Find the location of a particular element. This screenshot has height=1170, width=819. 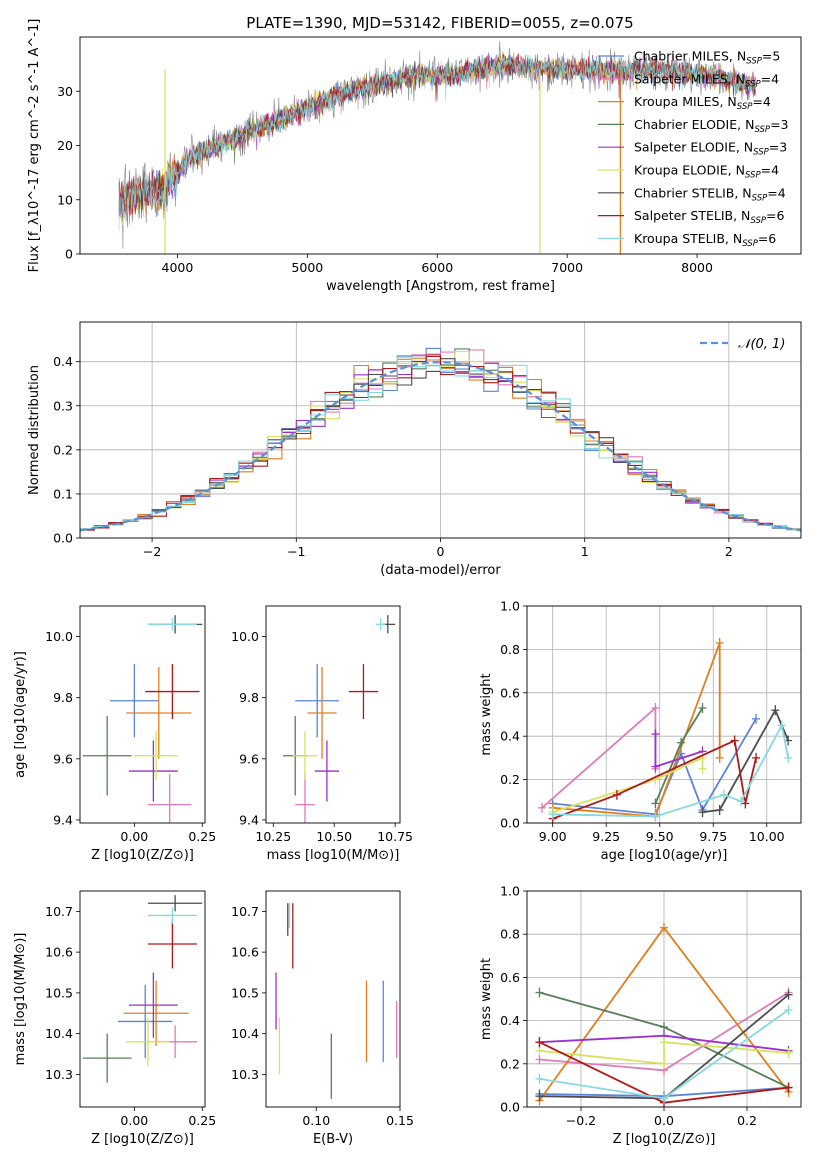

legend-label-6: Chabrier STELIB, NSSP=4 is located at coordinates (710, 194).